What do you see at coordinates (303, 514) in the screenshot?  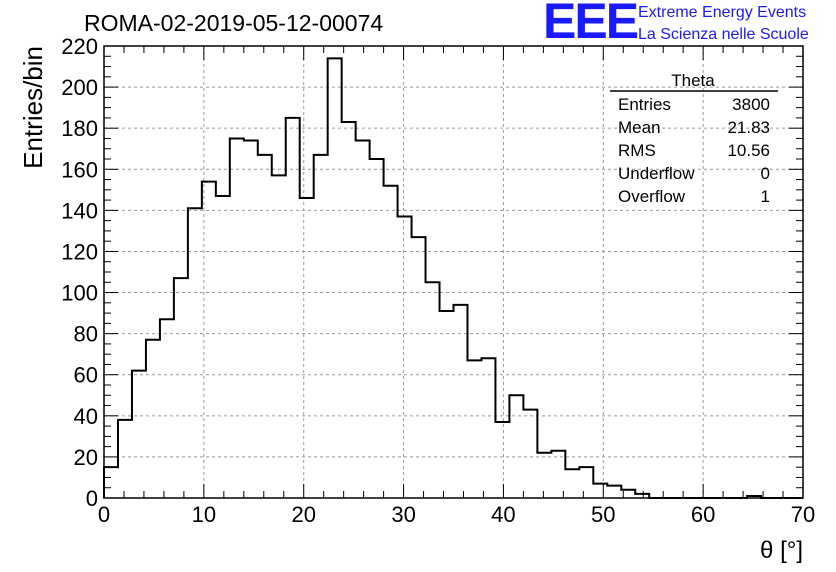 I see `x-tick-label: 20` at bounding box center [303, 514].